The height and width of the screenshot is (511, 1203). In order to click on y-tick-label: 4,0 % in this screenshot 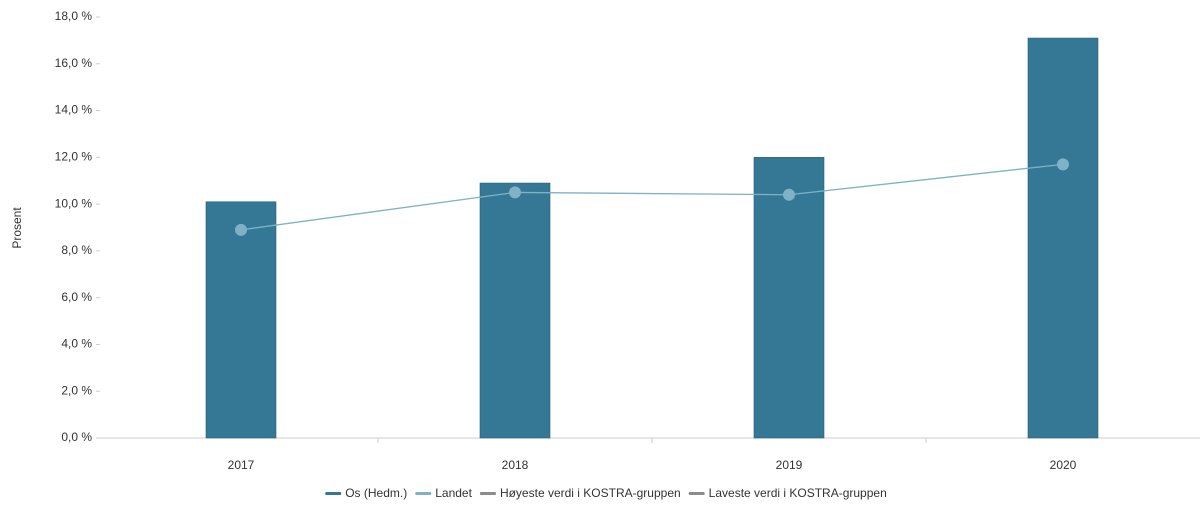, I will do `click(76, 344)`.